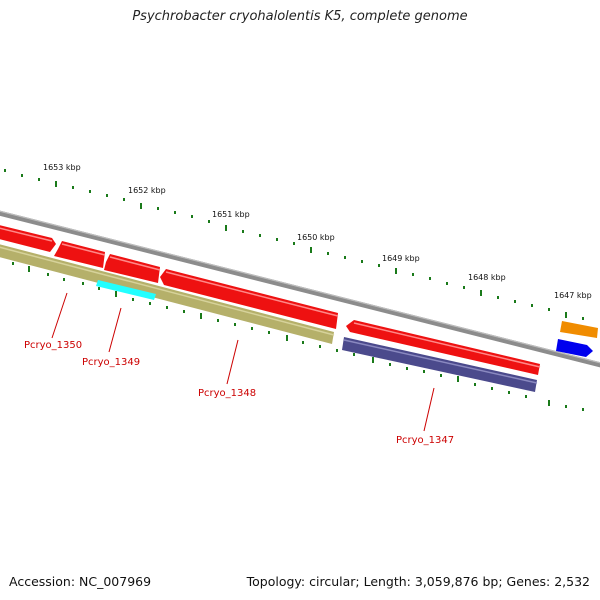 The image size is (600, 600). I want to click on tick-label-1653: 1653 kbp, so click(62, 167).